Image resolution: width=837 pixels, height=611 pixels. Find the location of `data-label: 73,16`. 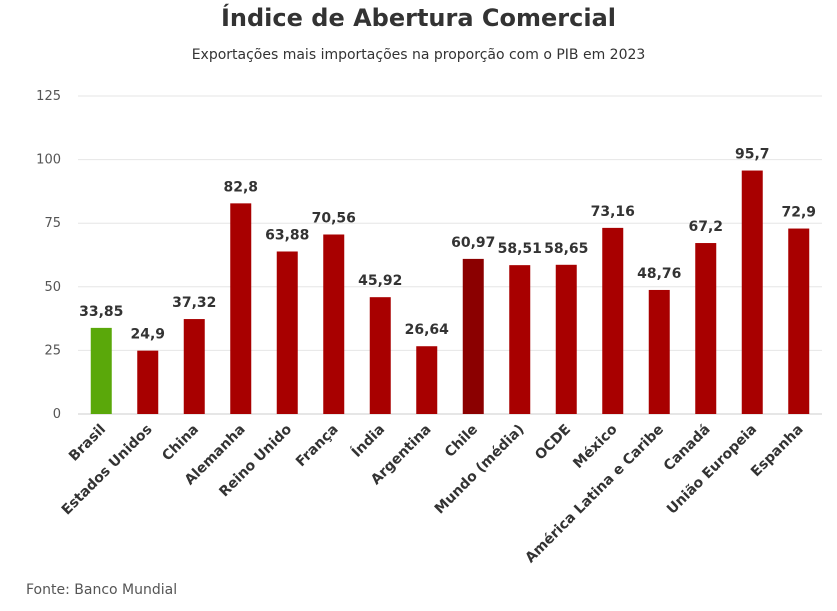

data-label: 73,16 is located at coordinates (613, 212).